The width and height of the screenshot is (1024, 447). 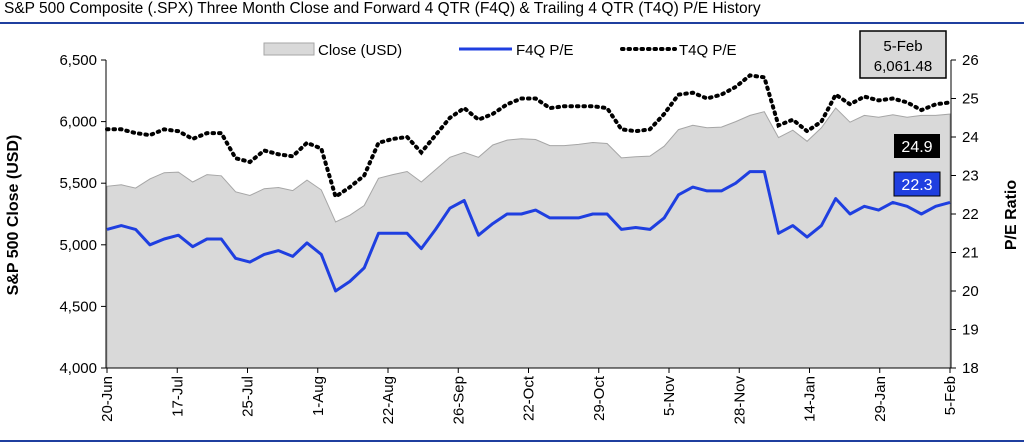 What do you see at coordinates (248, 396) in the screenshot?
I see `x-tick-label: 25-Jul` at bounding box center [248, 396].